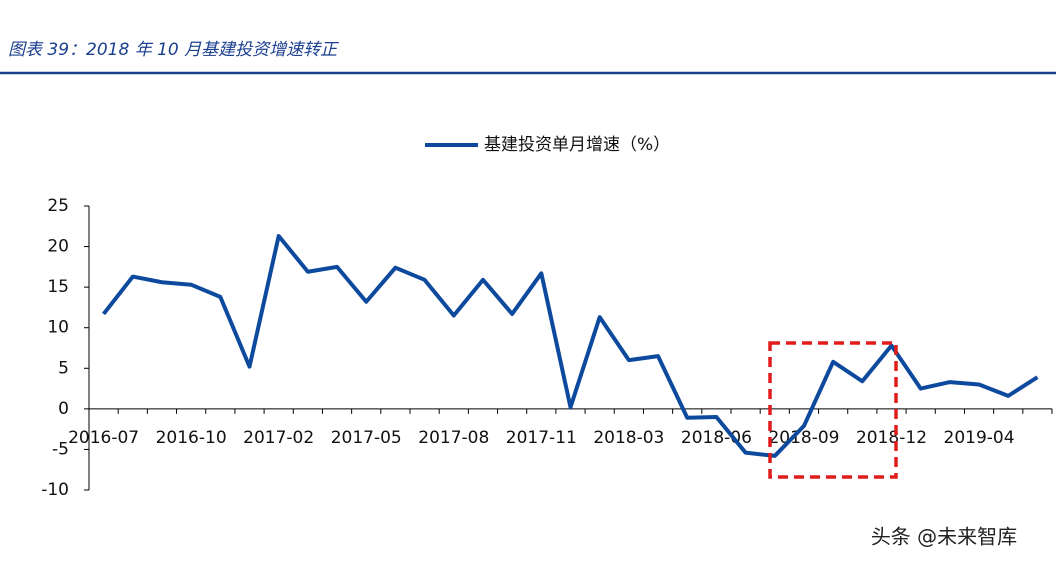 The height and width of the screenshot is (572, 1056). Describe the element at coordinates (366, 438) in the screenshot. I see `x-tick-label: 2017-05` at that location.